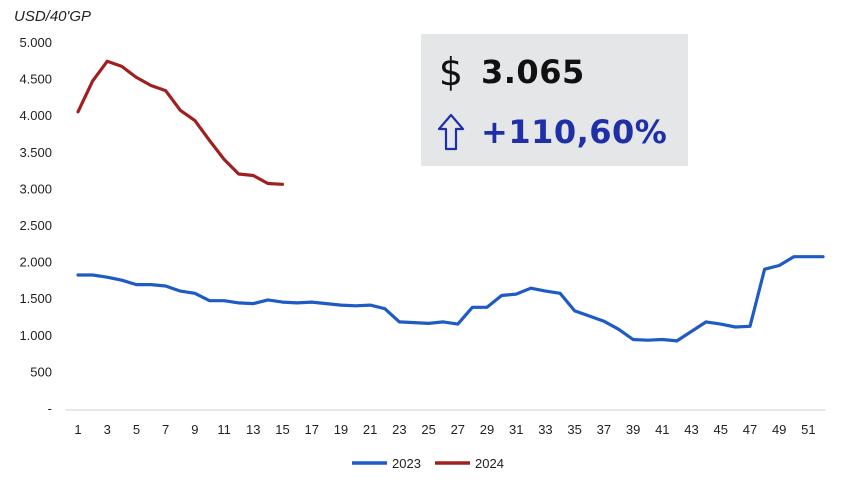 This screenshot has width=850, height=487. I want to click on x-tick-label: 37, so click(604, 429).